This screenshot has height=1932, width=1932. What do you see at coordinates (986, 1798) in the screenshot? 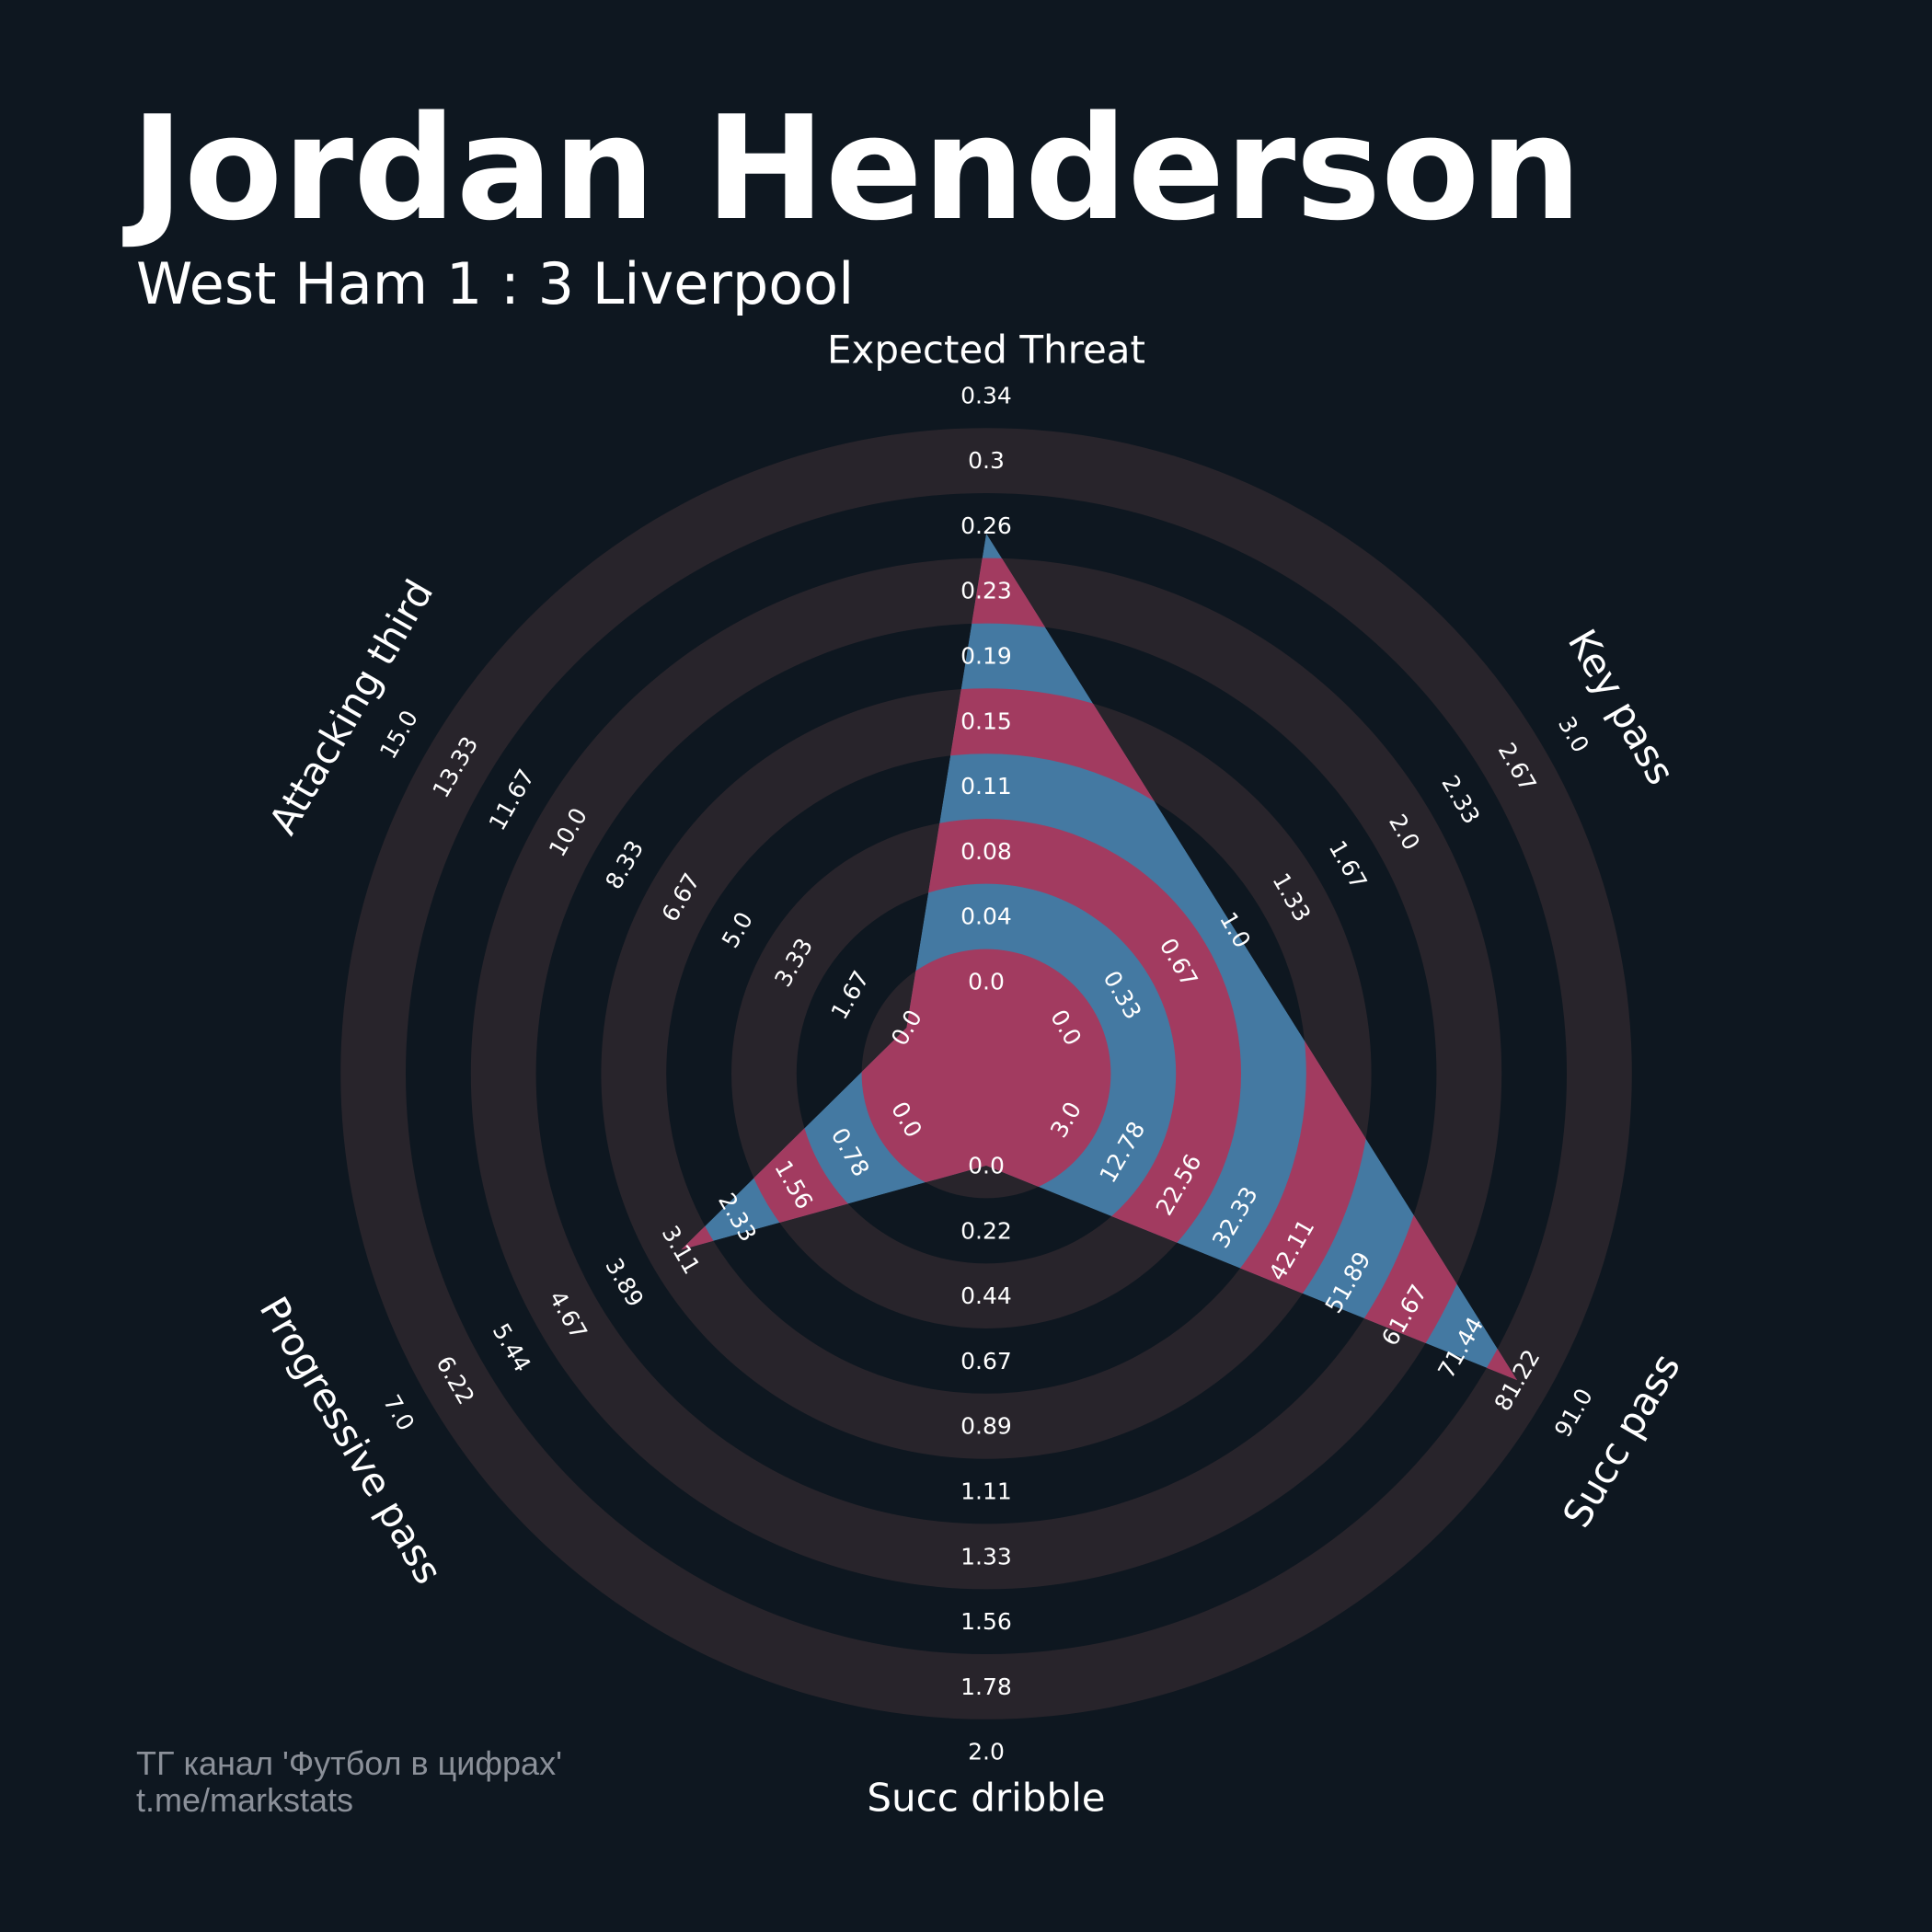
I see `param-label: Succ dribble` at bounding box center [986, 1798].